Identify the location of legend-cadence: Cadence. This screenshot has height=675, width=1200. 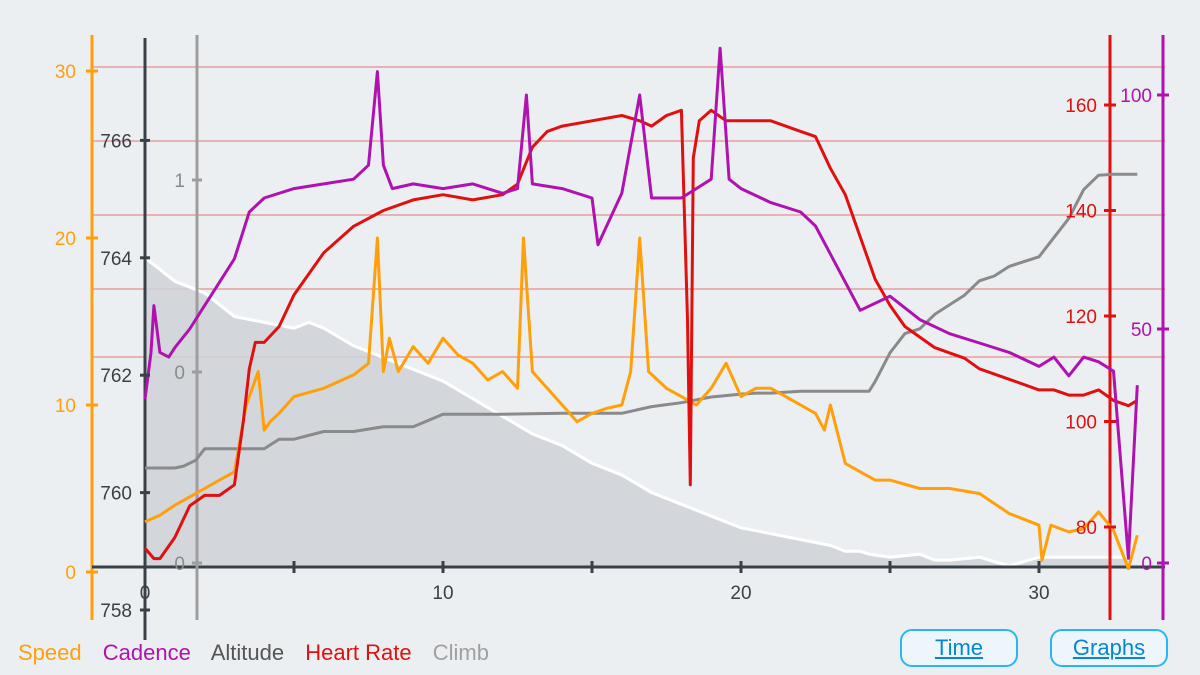
(146, 652).